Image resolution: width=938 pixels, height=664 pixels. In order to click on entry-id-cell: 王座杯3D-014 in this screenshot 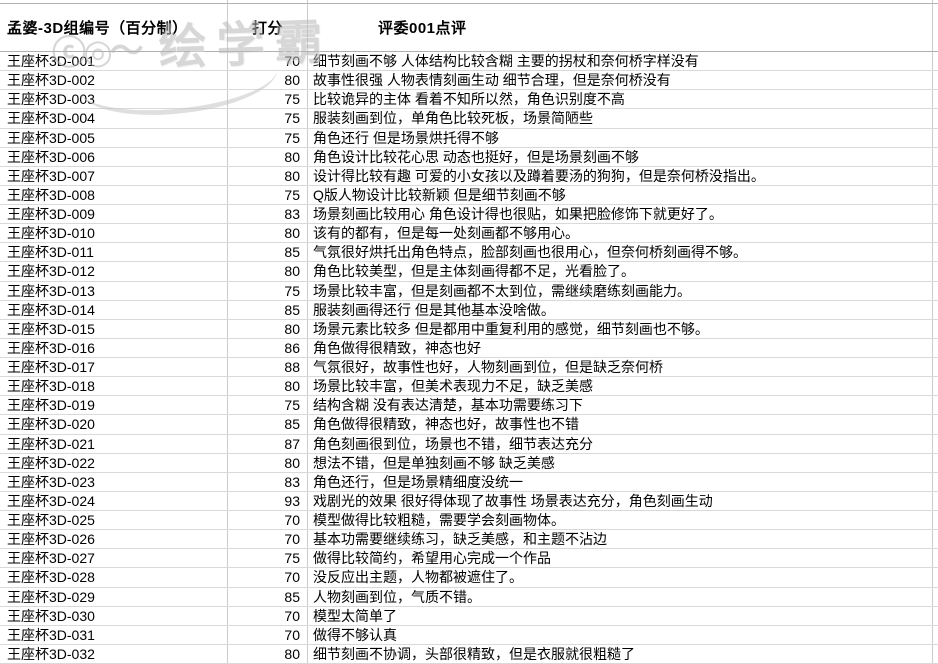, I will do `click(114, 309)`.